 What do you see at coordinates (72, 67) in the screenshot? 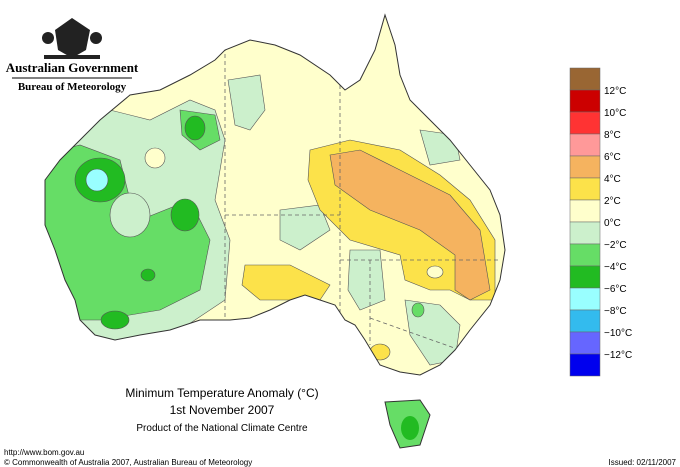
I see `header-title: Australian Government` at bounding box center [72, 67].